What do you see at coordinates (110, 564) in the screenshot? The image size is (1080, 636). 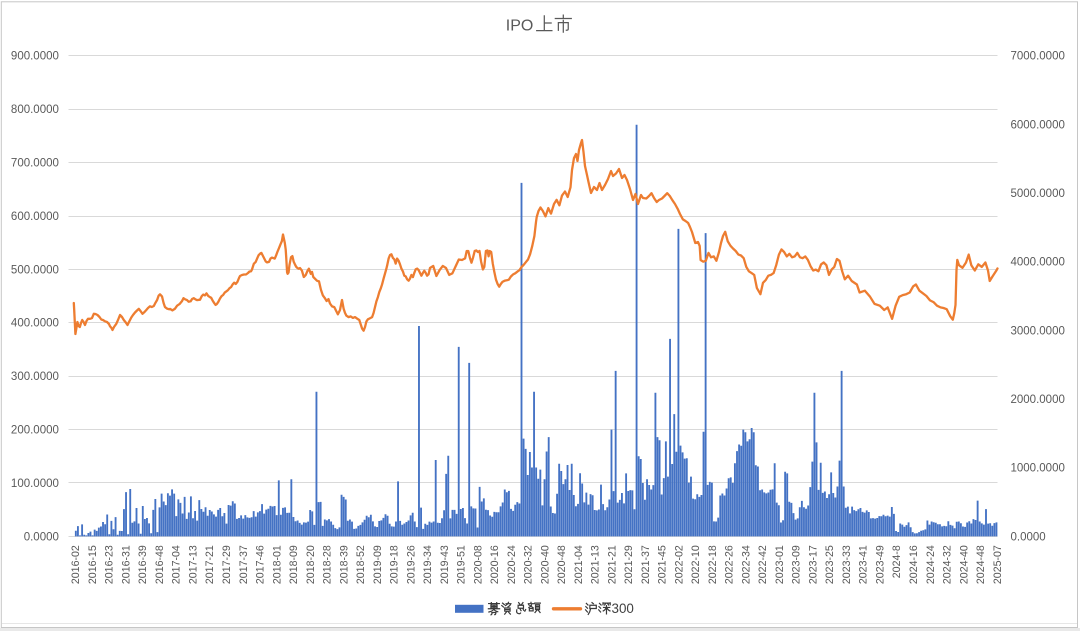 I see `svg-text: 2016-23` at bounding box center [110, 564].